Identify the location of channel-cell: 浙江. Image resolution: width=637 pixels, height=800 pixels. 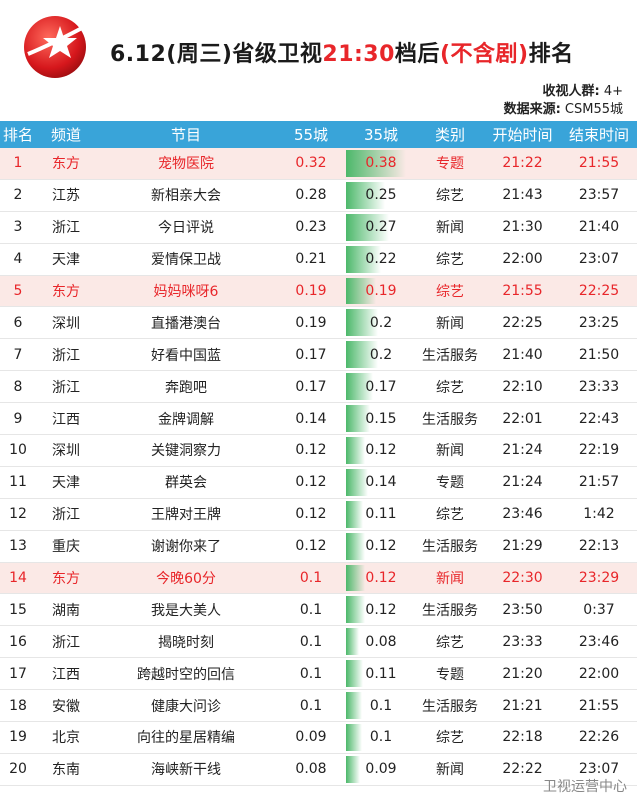
(66, 227).